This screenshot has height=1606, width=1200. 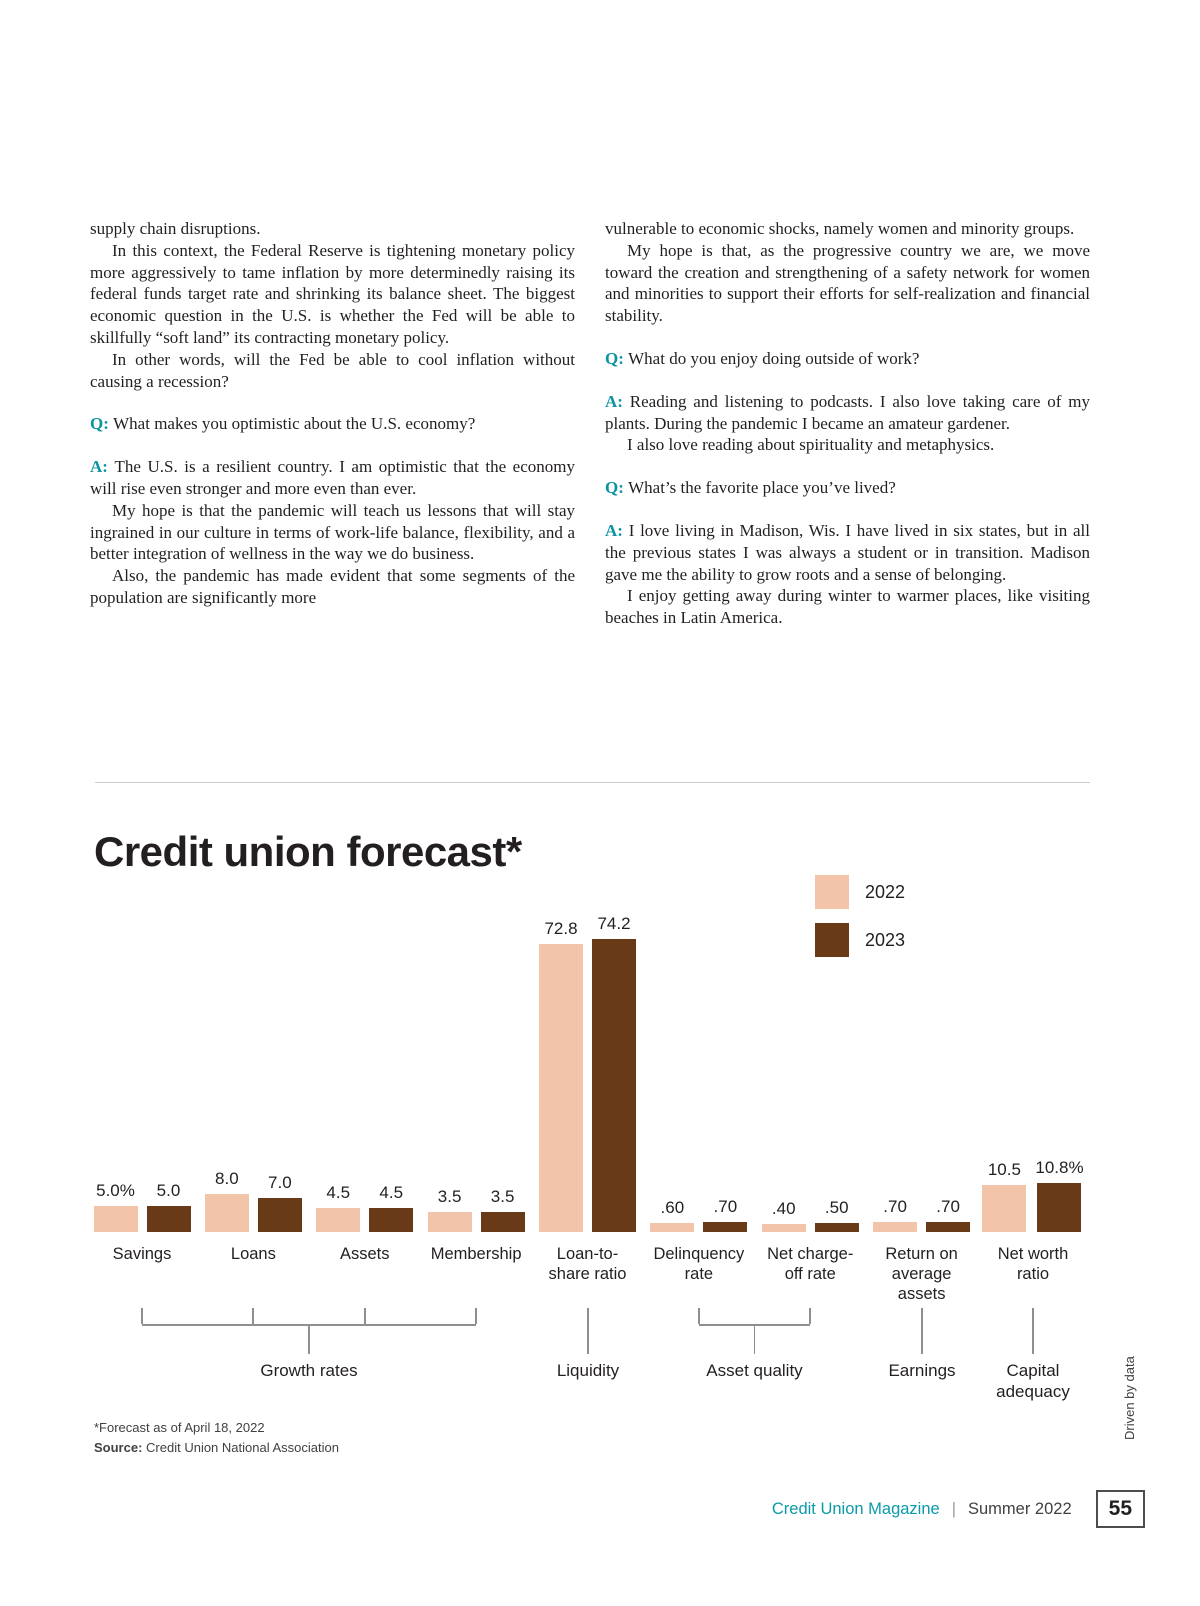 I want to click on bar-value-label: 72.8, so click(x=561, y=929).